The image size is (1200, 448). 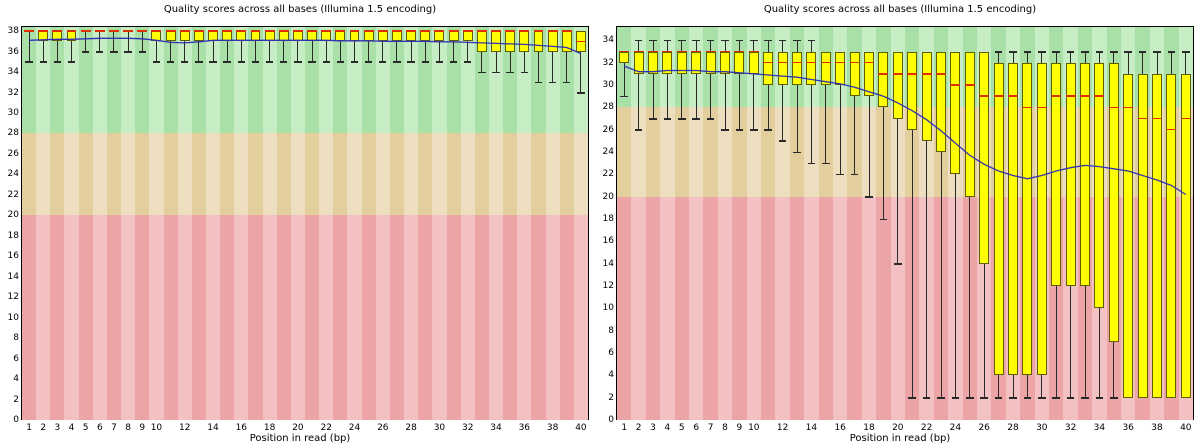 What do you see at coordinates (1099, 428) in the screenshot?
I see `x-tick-label: 34` at bounding box center [1099, 428].